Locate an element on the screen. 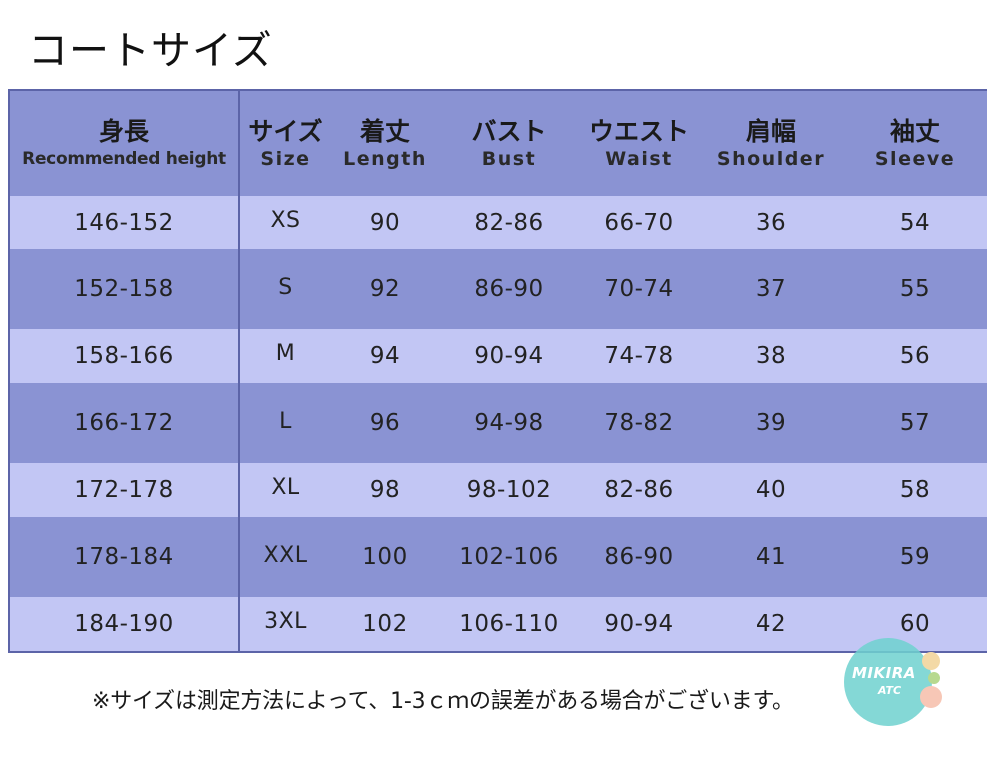  cell-length: 96 is located at coordinates (385, 423).